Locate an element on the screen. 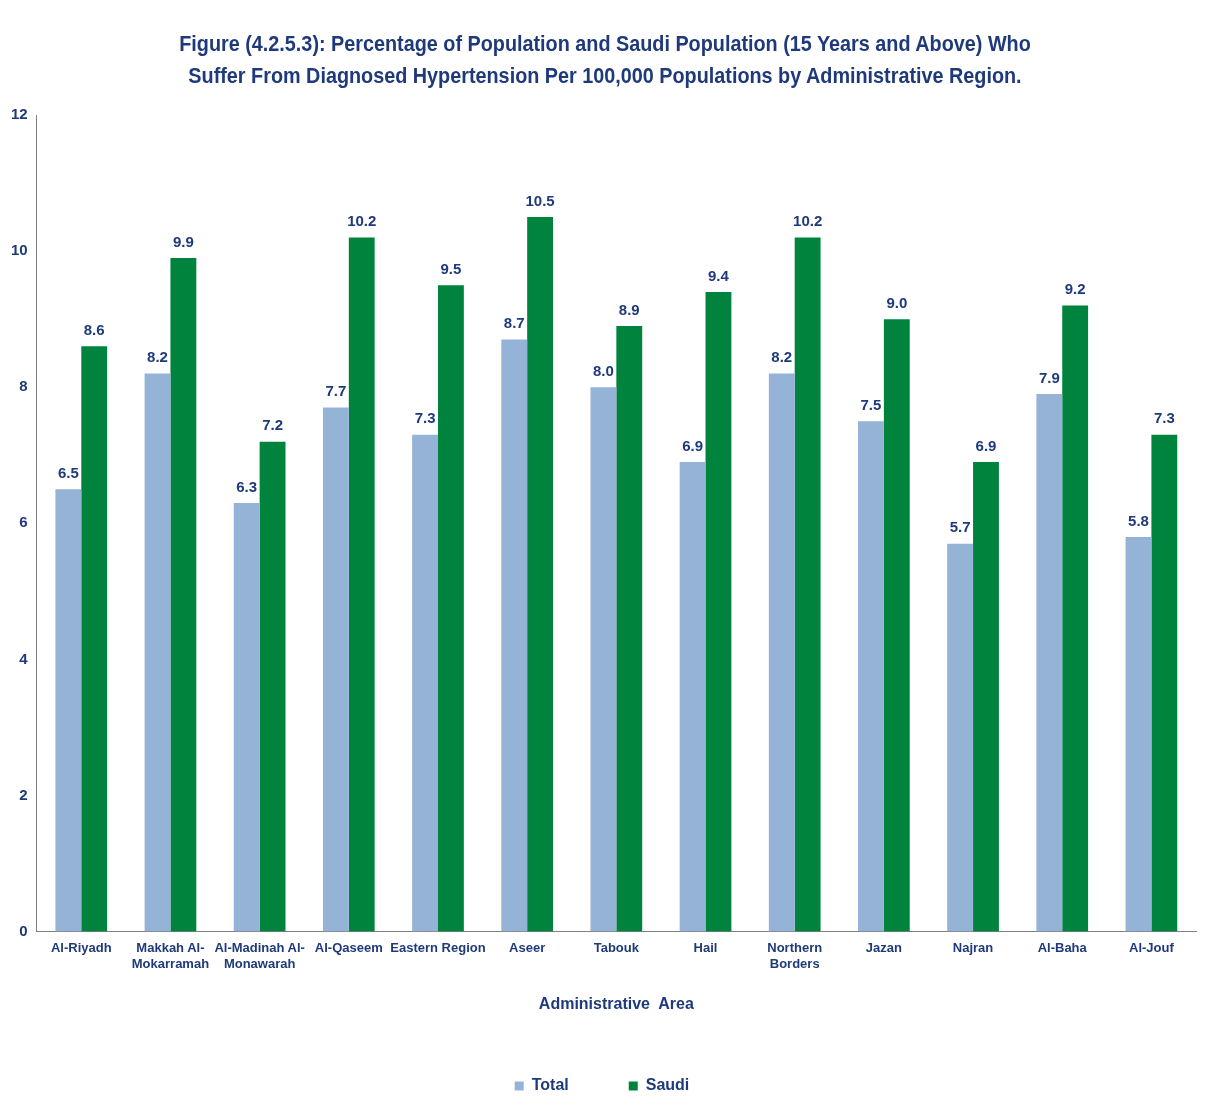 This screenshot has width=1206, height=1109. y-tick-label: 10 is located at coordinates (19, 250).